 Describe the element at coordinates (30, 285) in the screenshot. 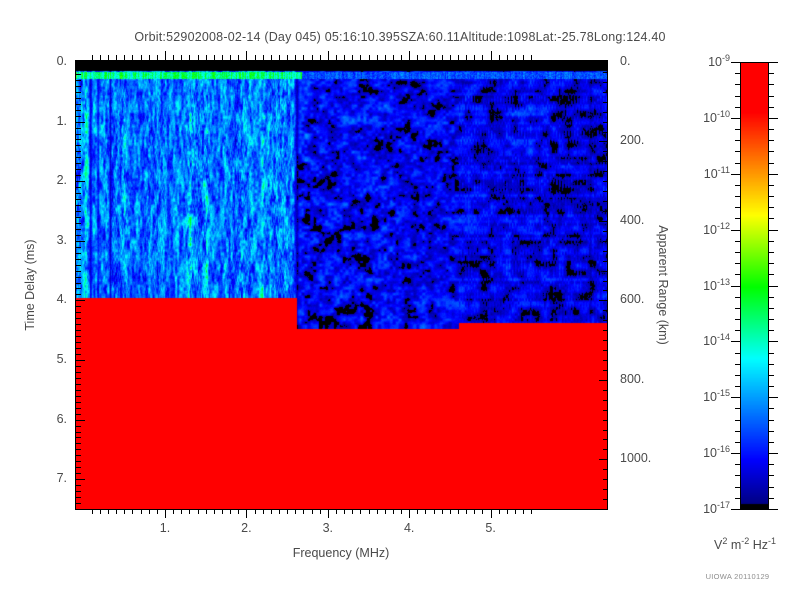

I see `y-axis-left-title: Time Delay (ms)` at that location.